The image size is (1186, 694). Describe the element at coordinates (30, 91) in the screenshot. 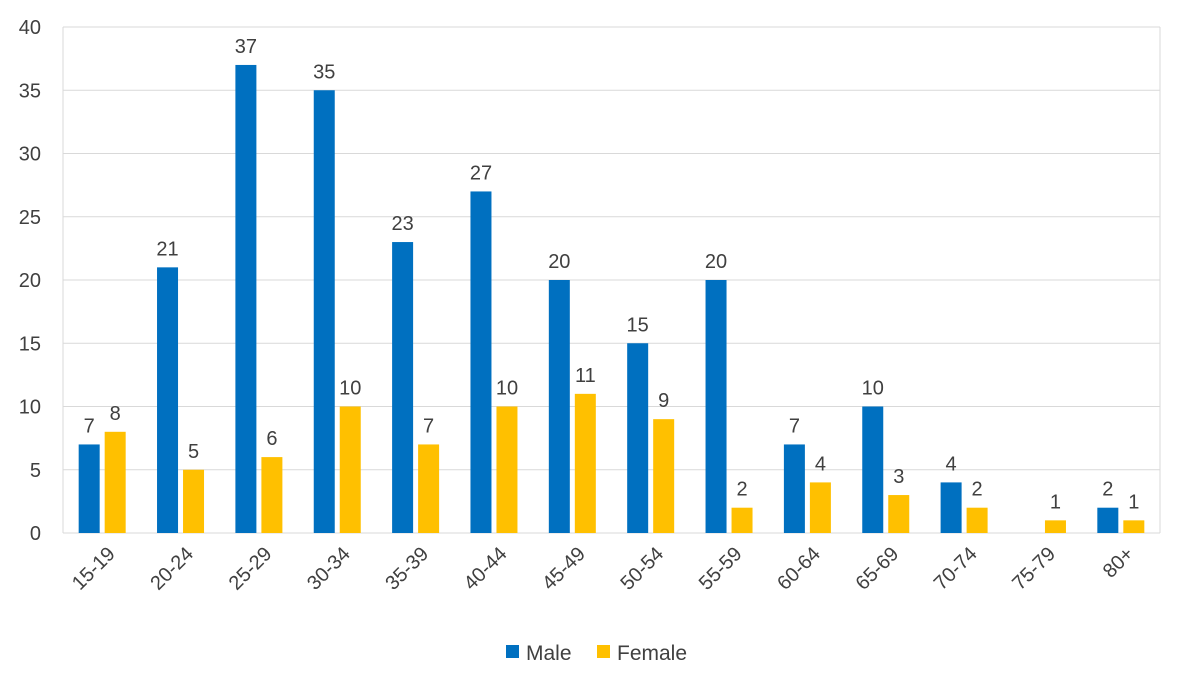

I see `y-tick-label: 35` at that location.